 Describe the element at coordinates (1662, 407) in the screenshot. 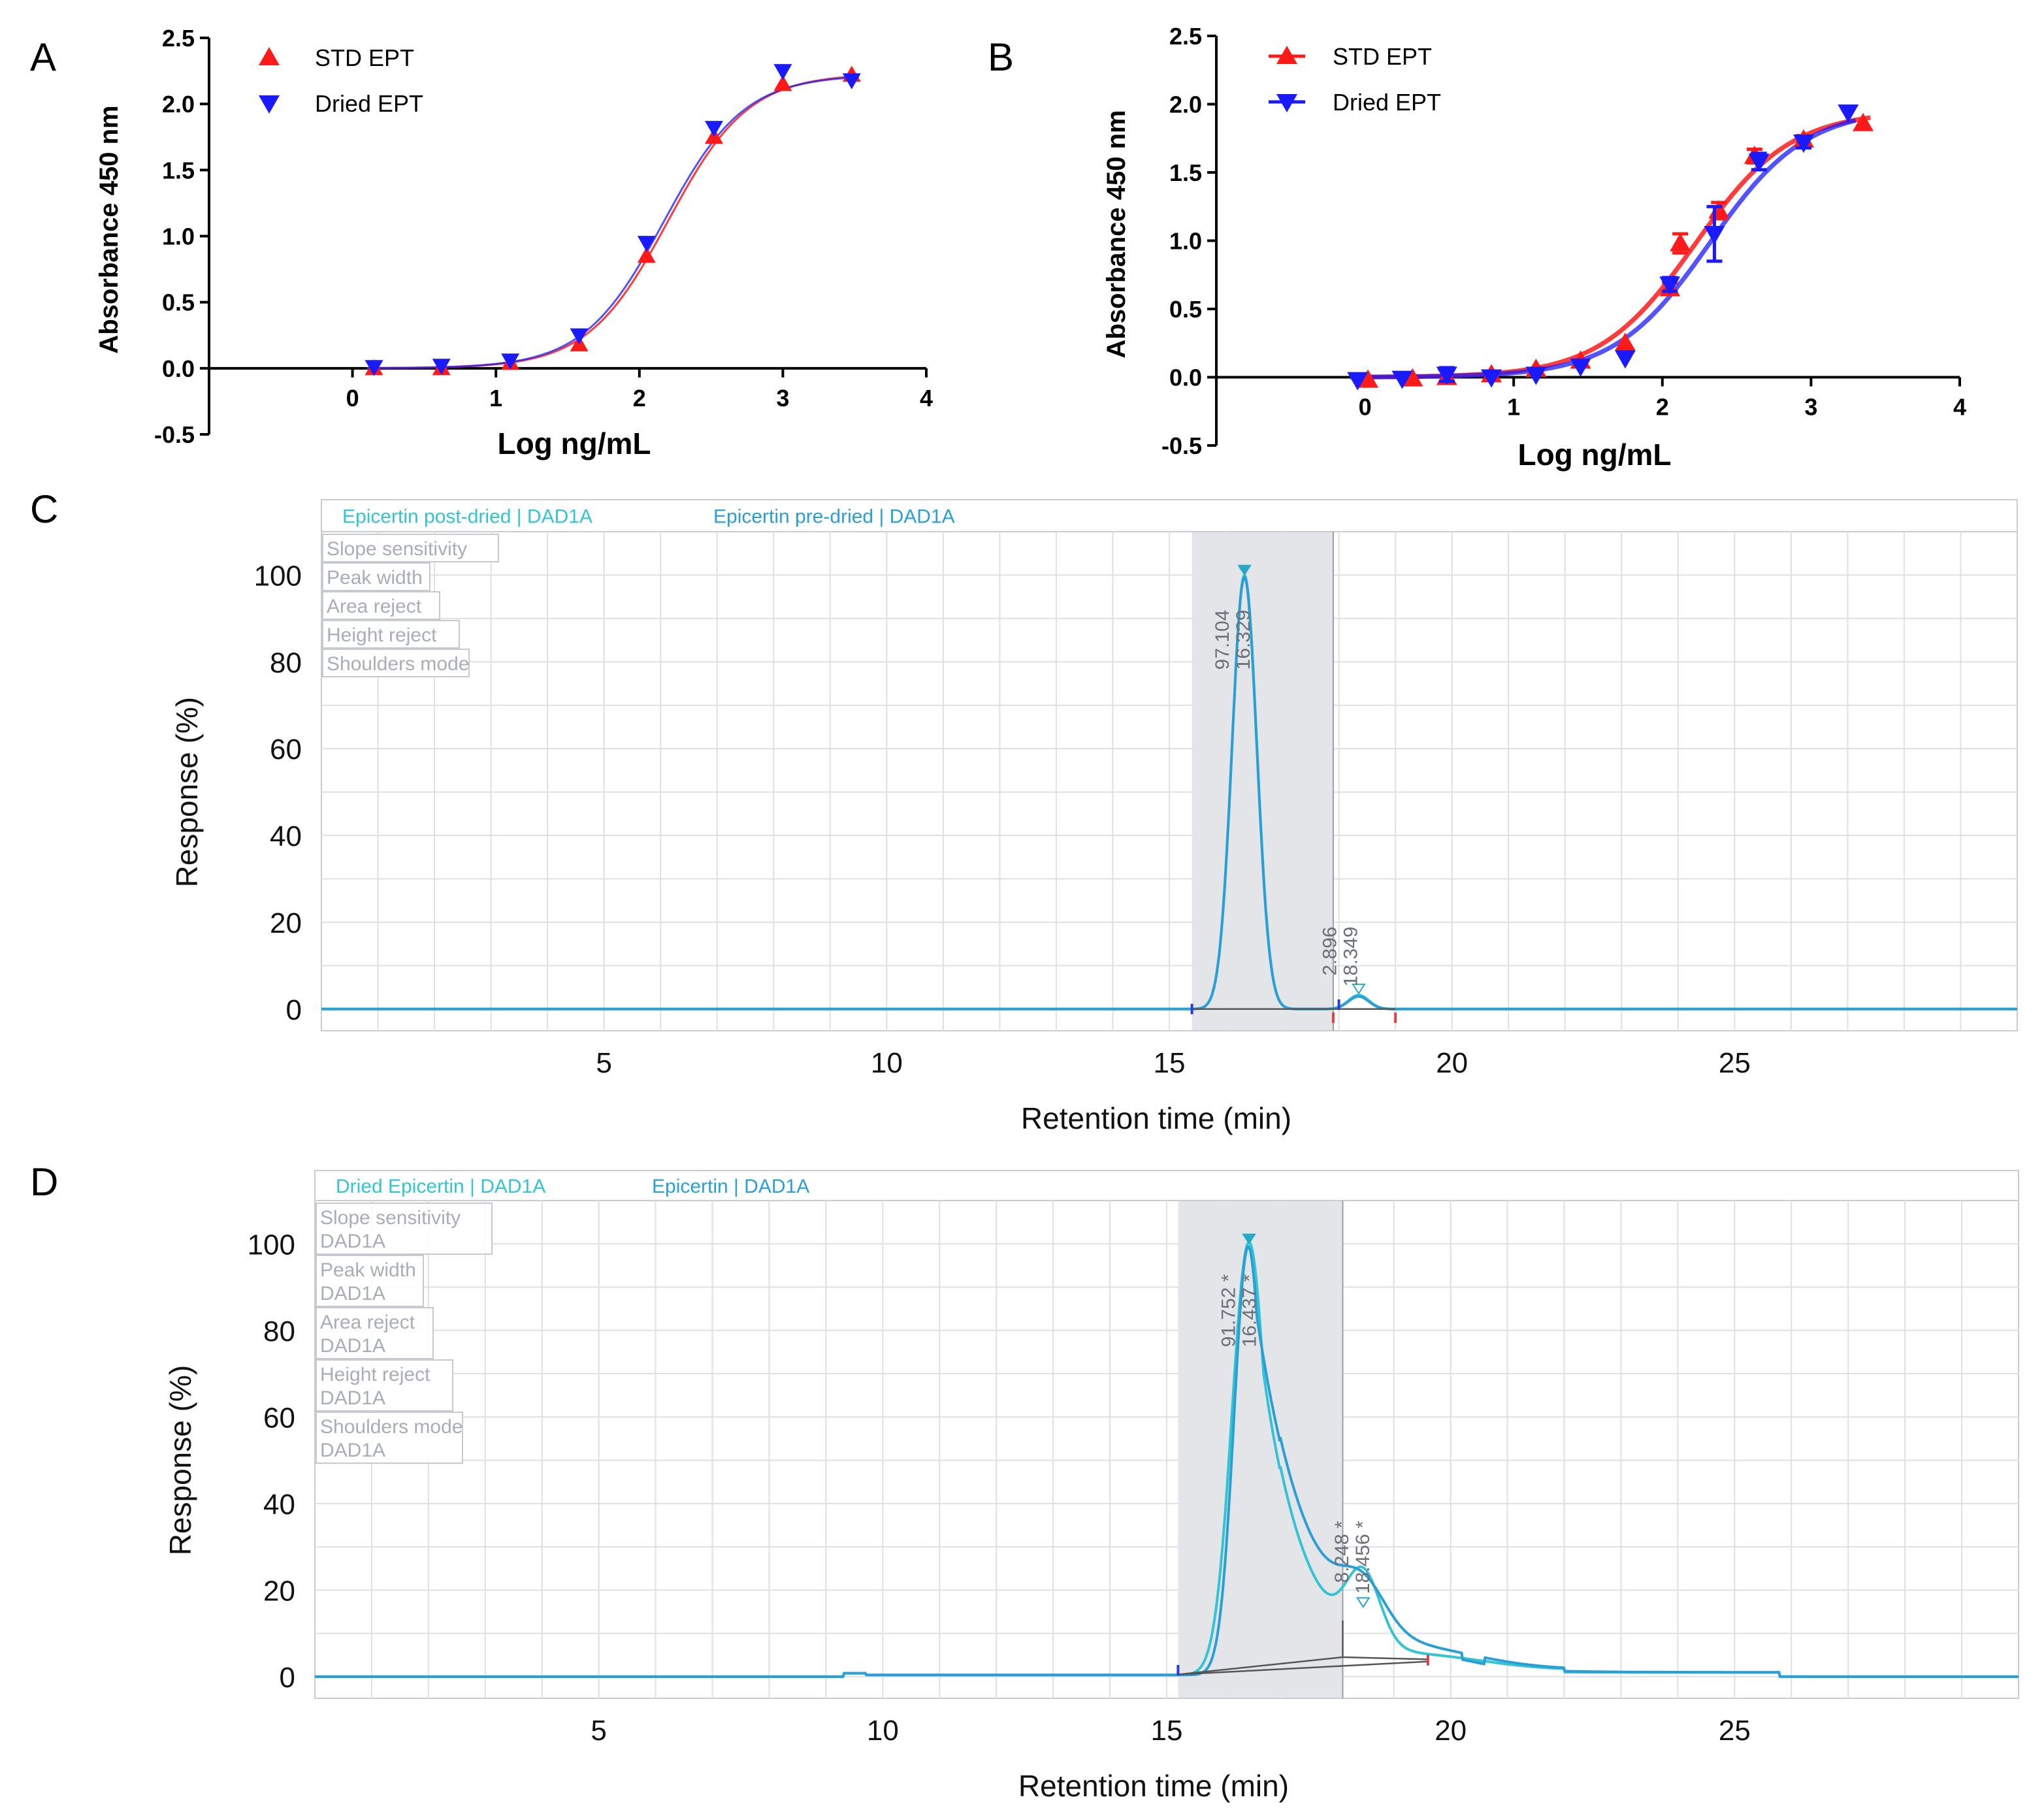

I see `x-tick-label: 2` at that location.